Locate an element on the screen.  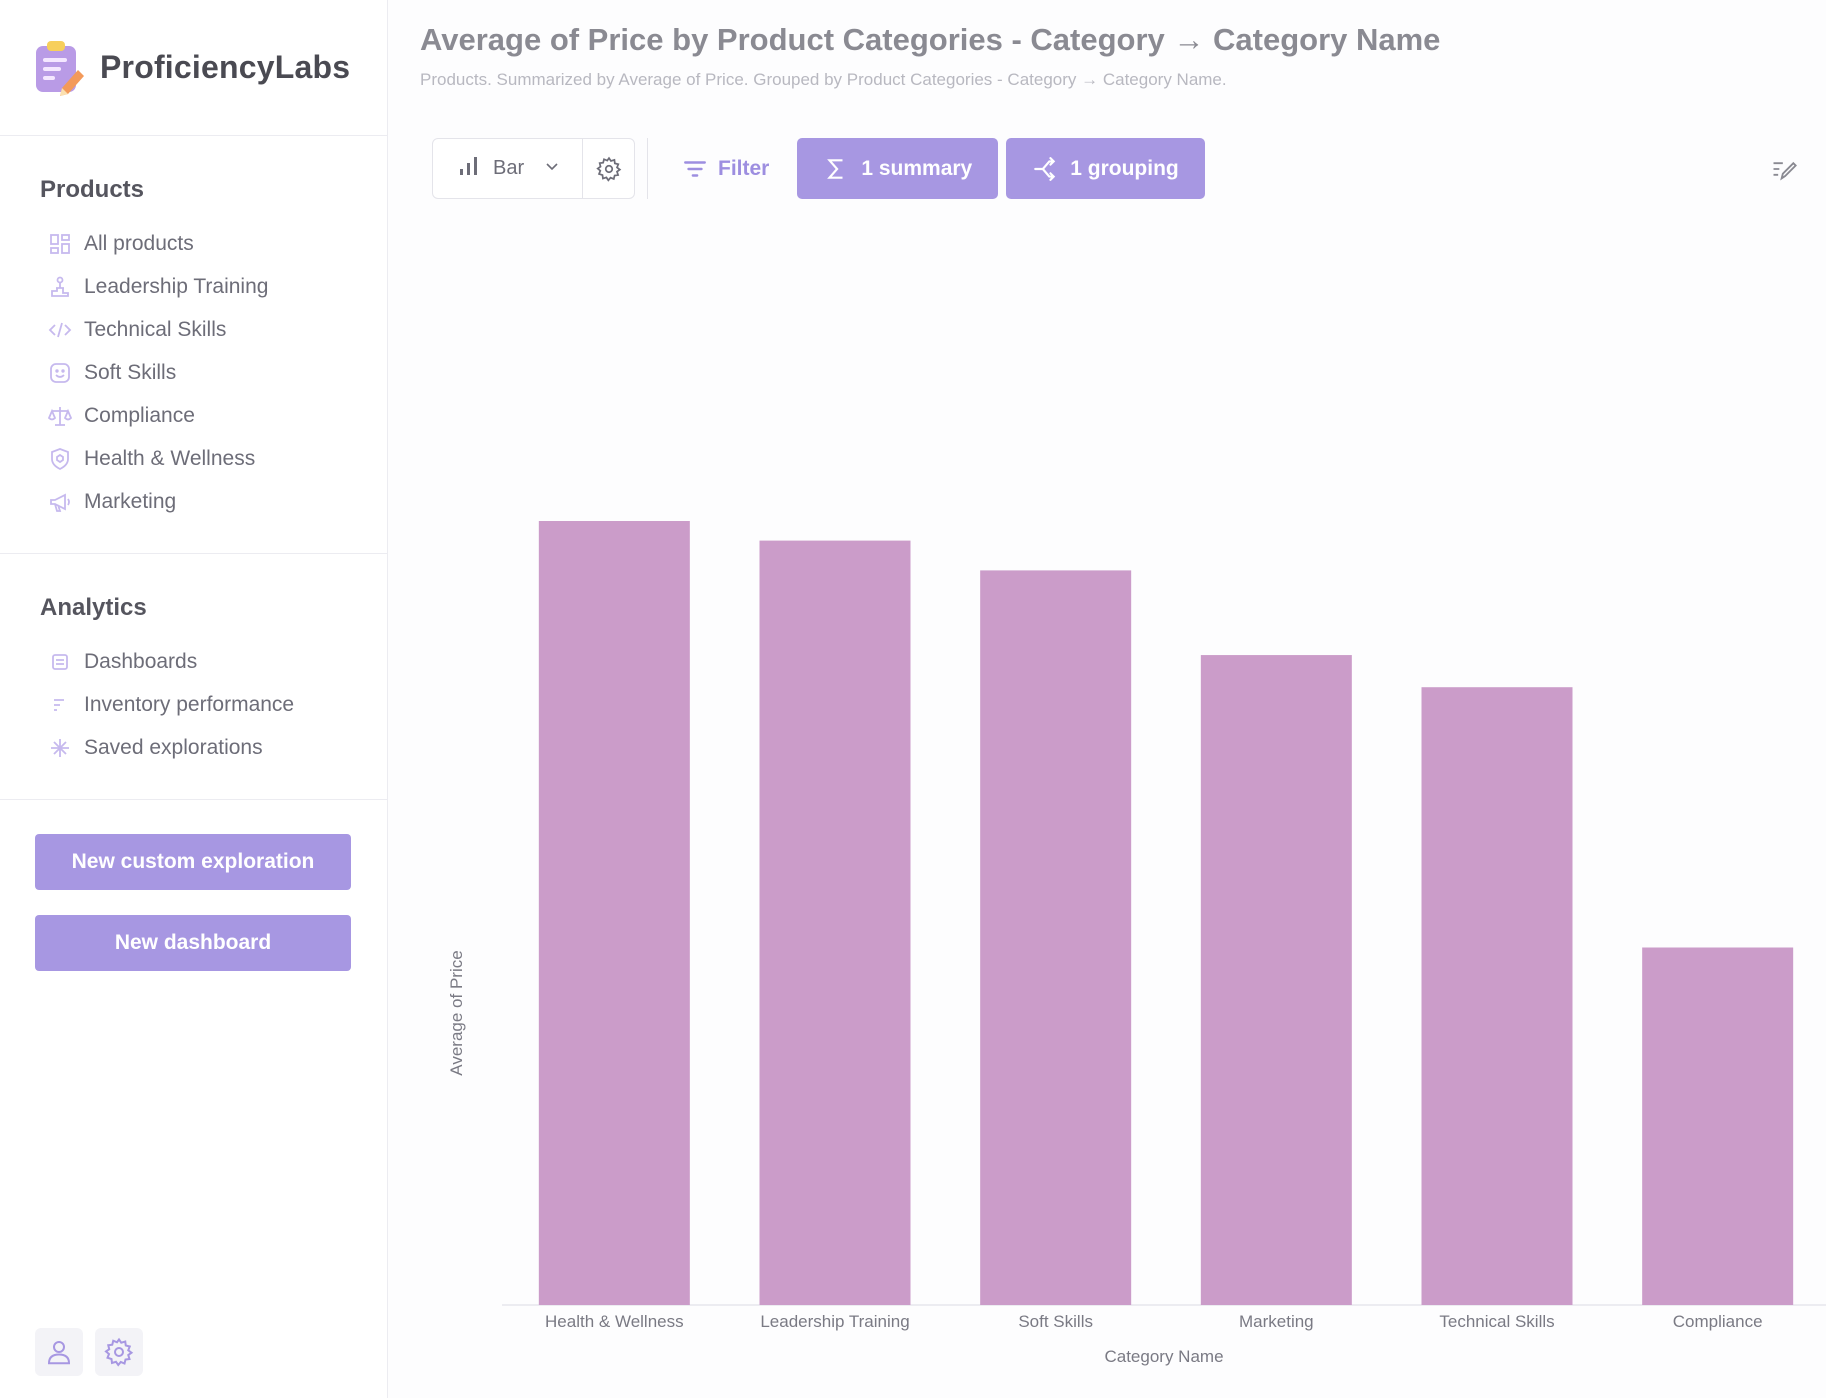
chart-toolbar: Bar Filter 1 summary 1 grouping is located at coordinates (818, 168).